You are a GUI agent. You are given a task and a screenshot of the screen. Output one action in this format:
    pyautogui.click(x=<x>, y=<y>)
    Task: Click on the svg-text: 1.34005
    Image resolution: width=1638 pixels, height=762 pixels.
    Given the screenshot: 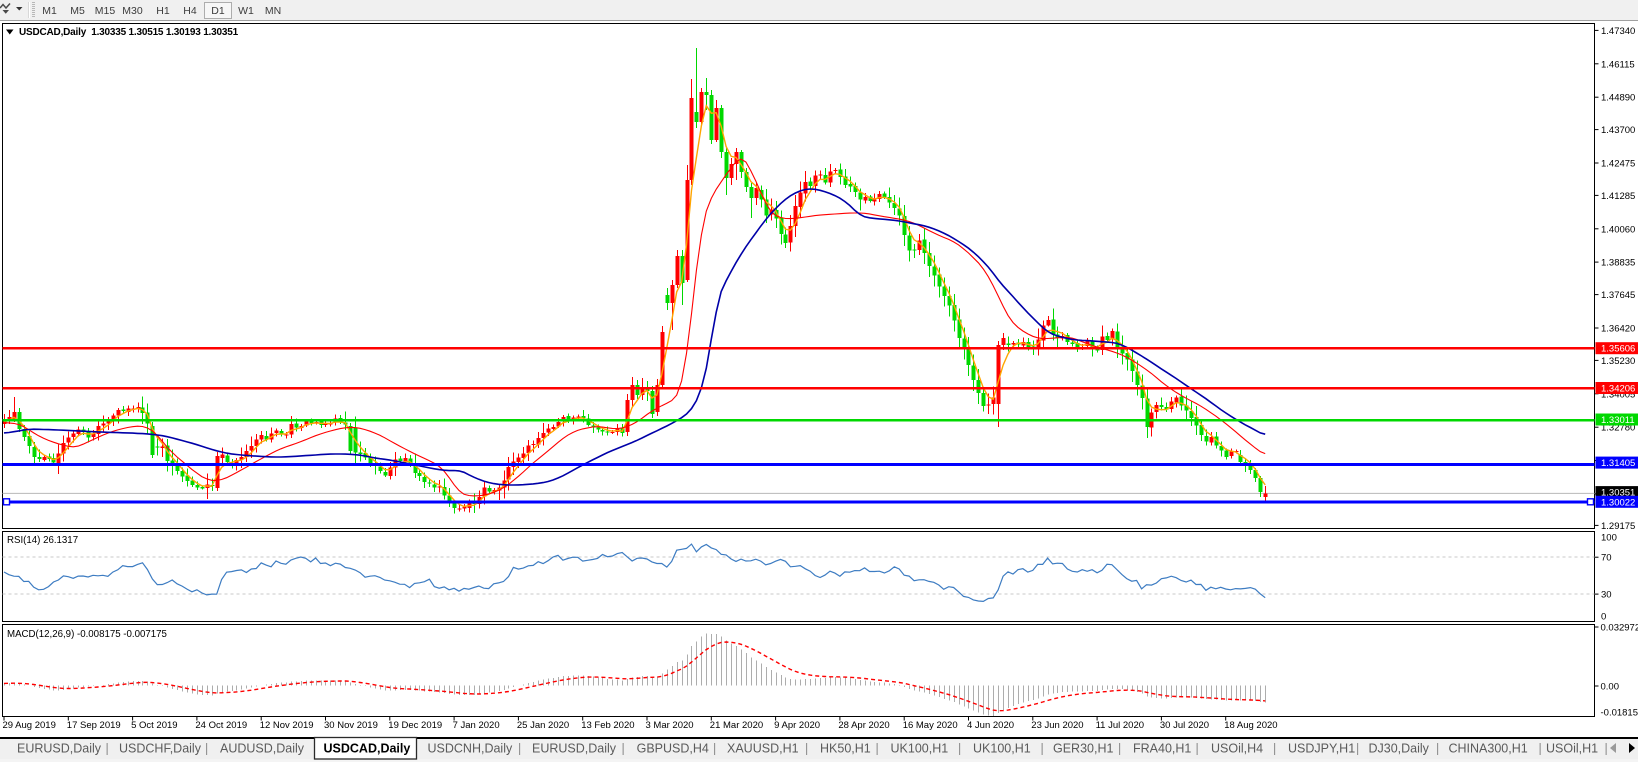 What is the action you would take?
    pyautogui.click(x=1618, y=394)
    